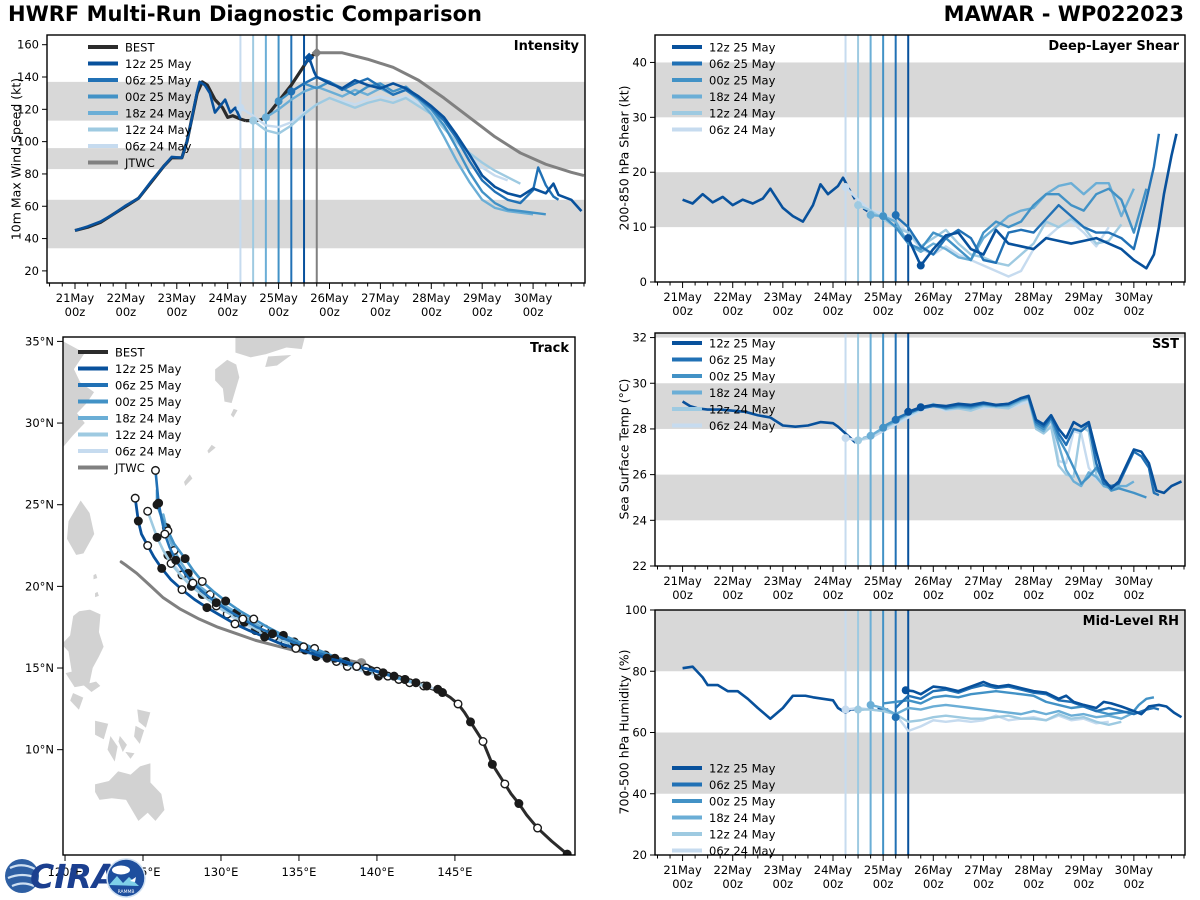 This screenshot has width=1200, height=900. I want to click on x-tick-label: 29May, so click(1084, 581).